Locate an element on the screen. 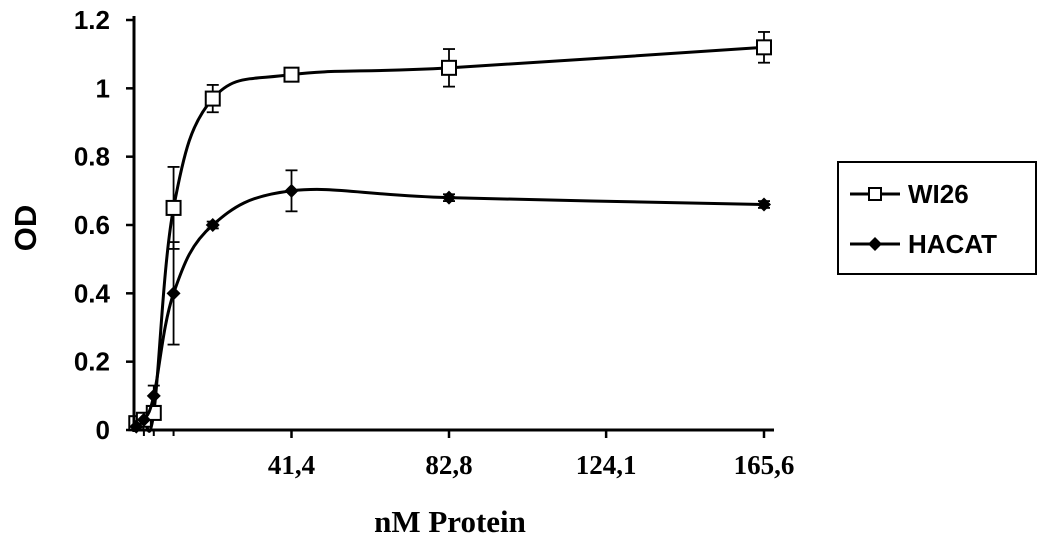 The width and height of the screenshot is (1050, 550). x-tick-label: 124,1 is located at coordinates (606, 465).